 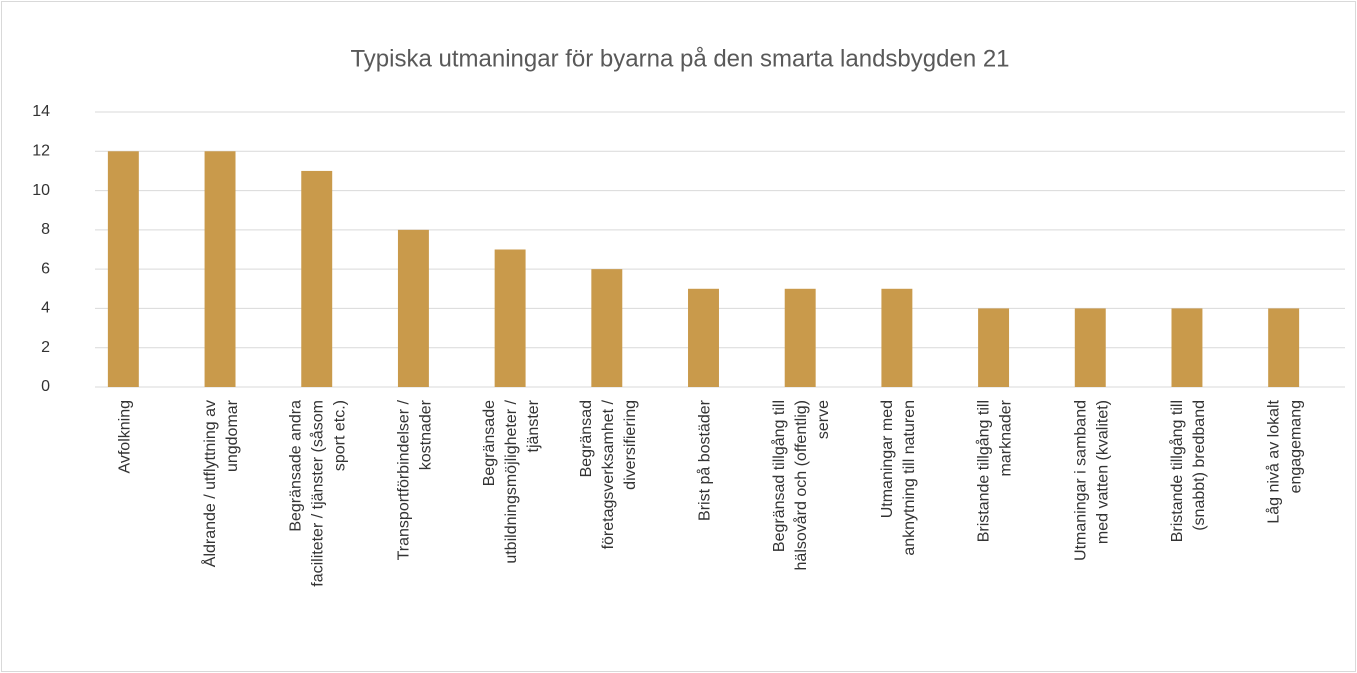 I want to click on x-tick-label: Låg nivå av lokalt engagemang, so click(x=1285, y=461).